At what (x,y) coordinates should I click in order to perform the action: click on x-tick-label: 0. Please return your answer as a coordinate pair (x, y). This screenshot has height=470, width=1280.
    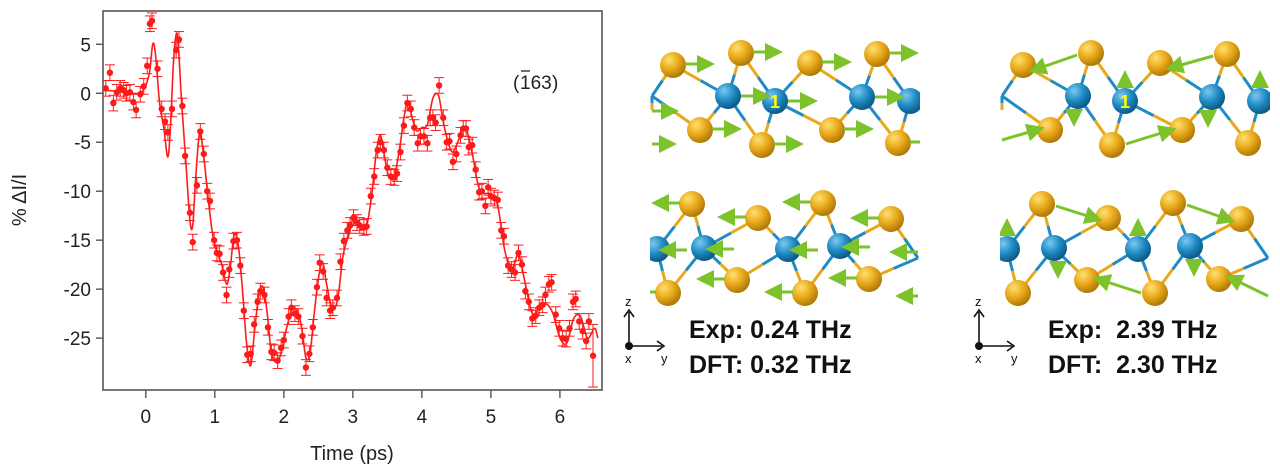
    Looking at the image, I should click on (146, 417).